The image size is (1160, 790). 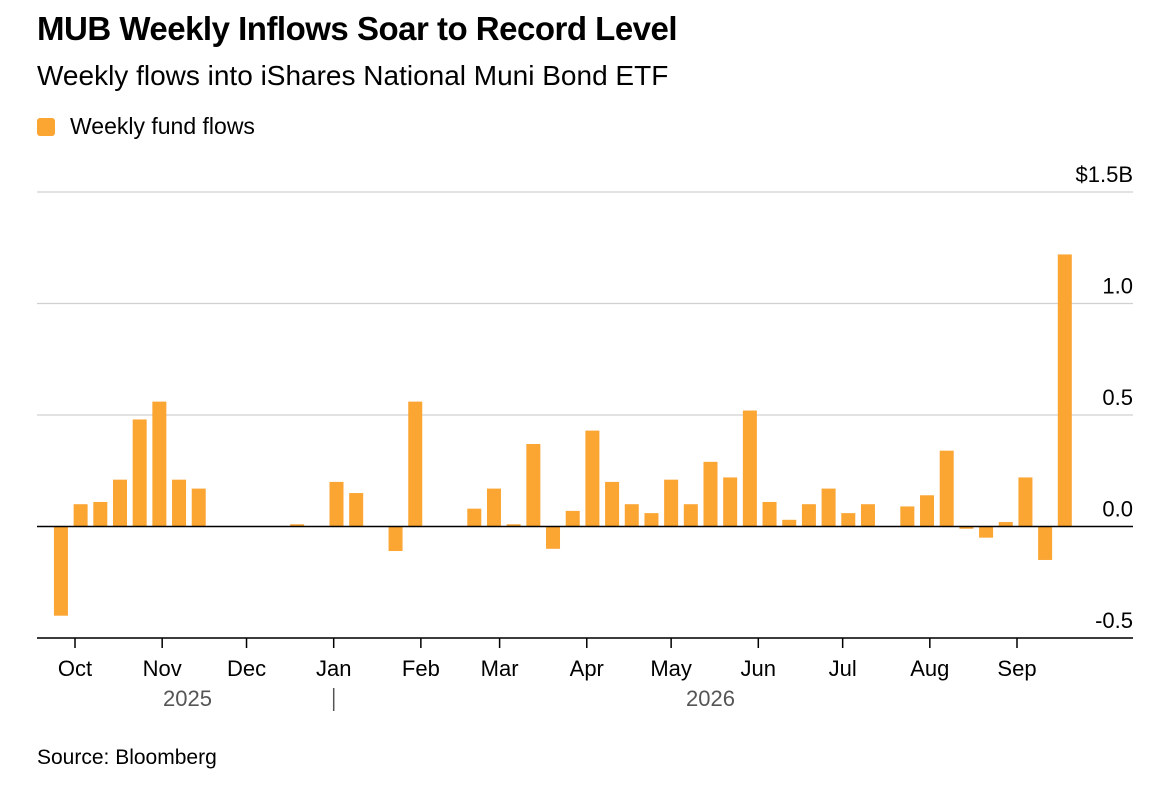 What do you see at coordinates (929, 668) in the screenshot?
I see `x-tick-label: Aug` at bounding box center [929, 668].